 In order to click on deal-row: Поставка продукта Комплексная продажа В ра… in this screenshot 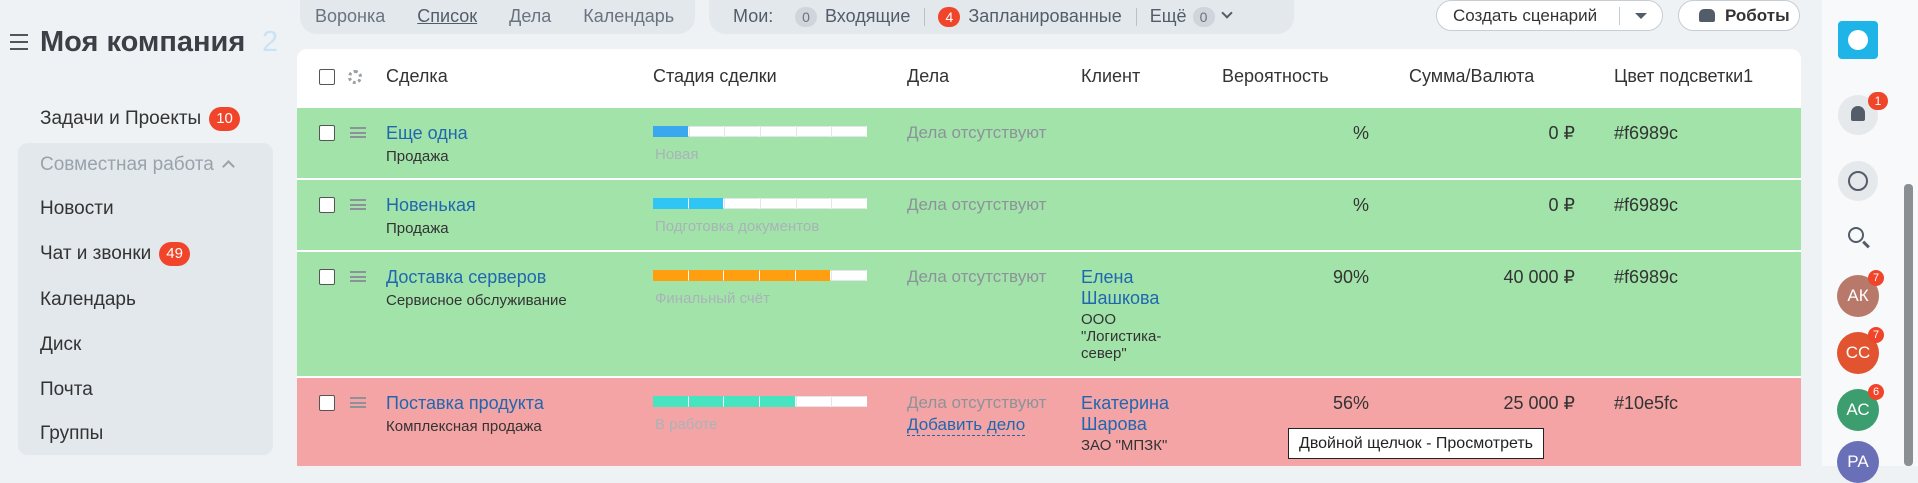, I will do `click(1049, 422)`.